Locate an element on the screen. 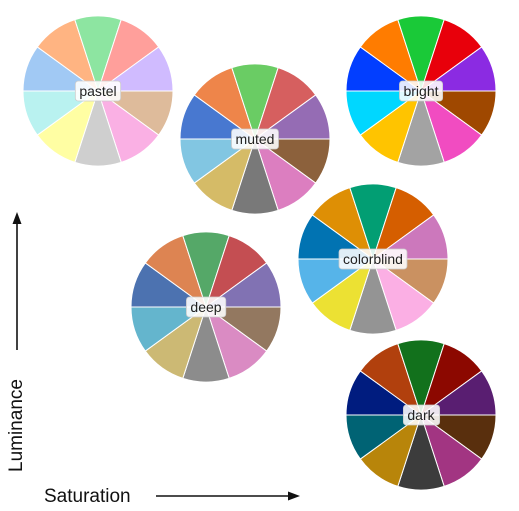  palette-wheel-muted: muted is located at coordinates (255, 139).